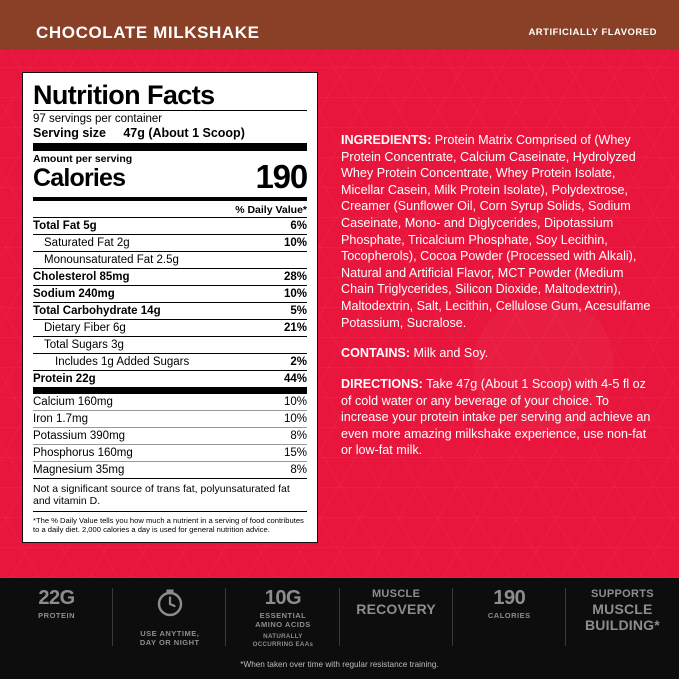 This screenshot has width=679, height=679. What do you see at coordinates (83, 452) in the screenshot?
I see `vitamin-name: Phosphorus 160mg` at bounding box center [83, 452].